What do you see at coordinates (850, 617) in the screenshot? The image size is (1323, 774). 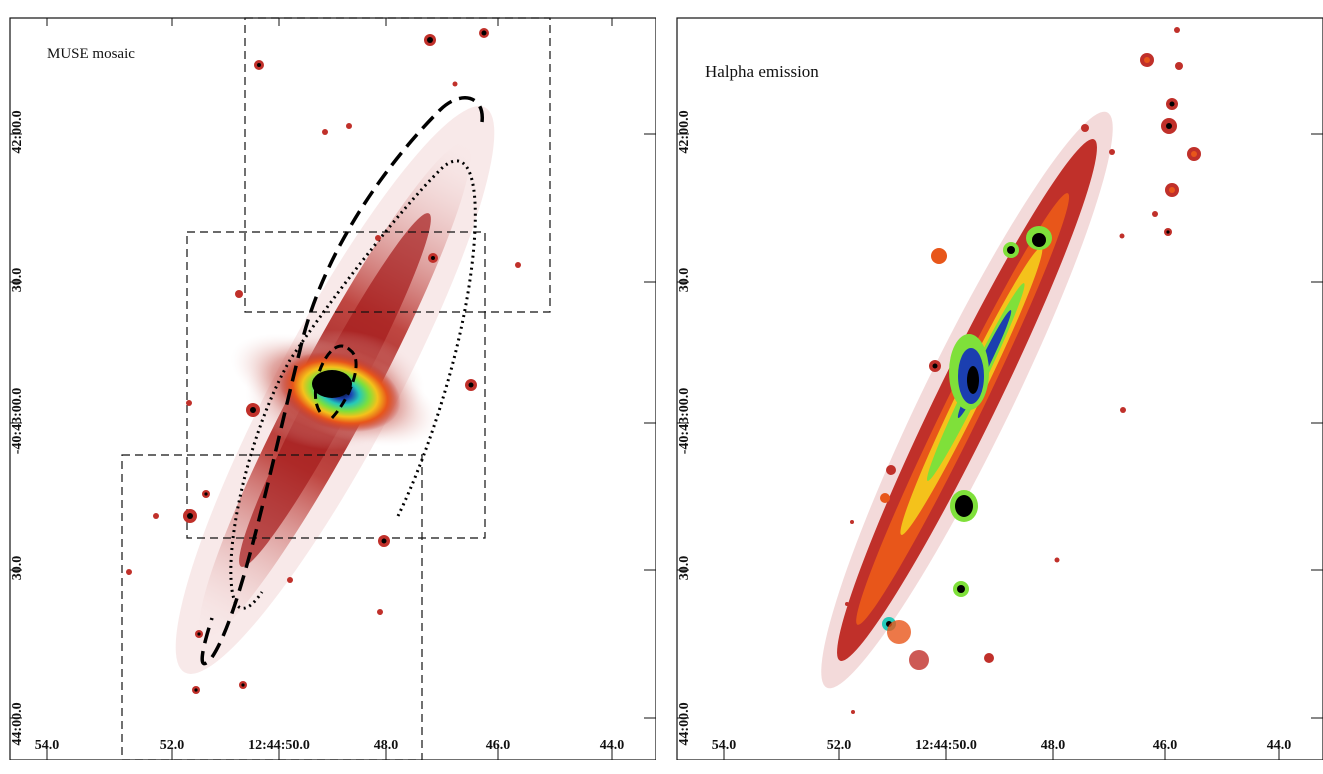 I see `outer-knots` at bounding box center [850, 617].